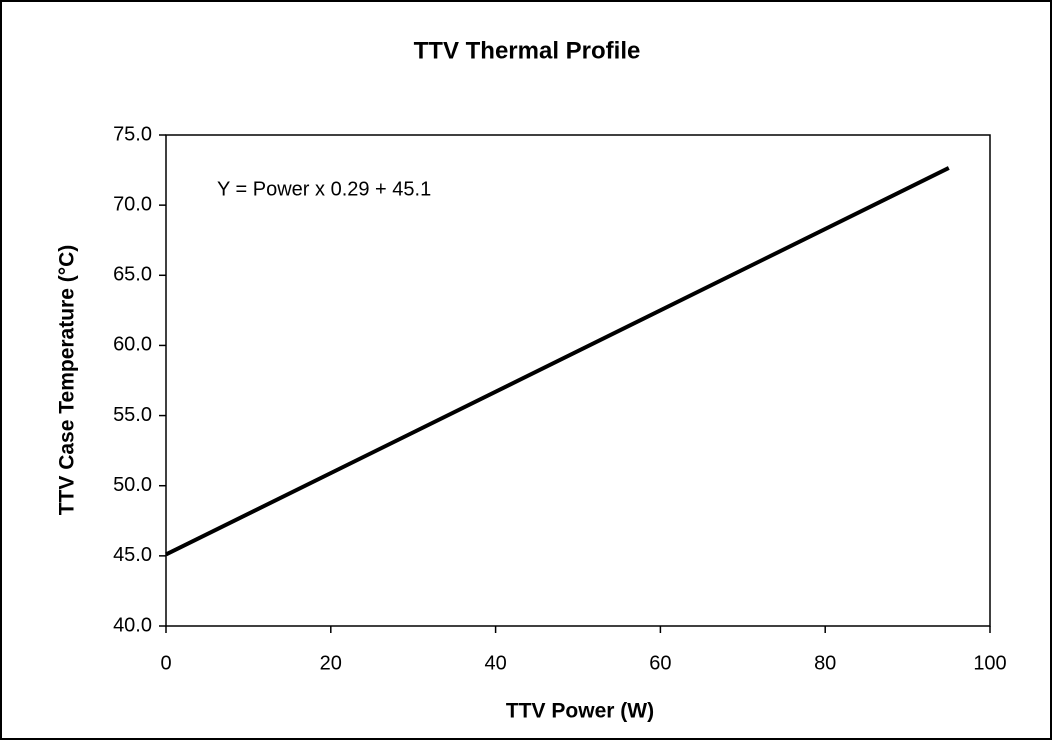 This screenshot has width=1052, height=740. Describe the element at coordinates (495, 663) in the screenshot. I see `x-tick-label: 40` at that location.